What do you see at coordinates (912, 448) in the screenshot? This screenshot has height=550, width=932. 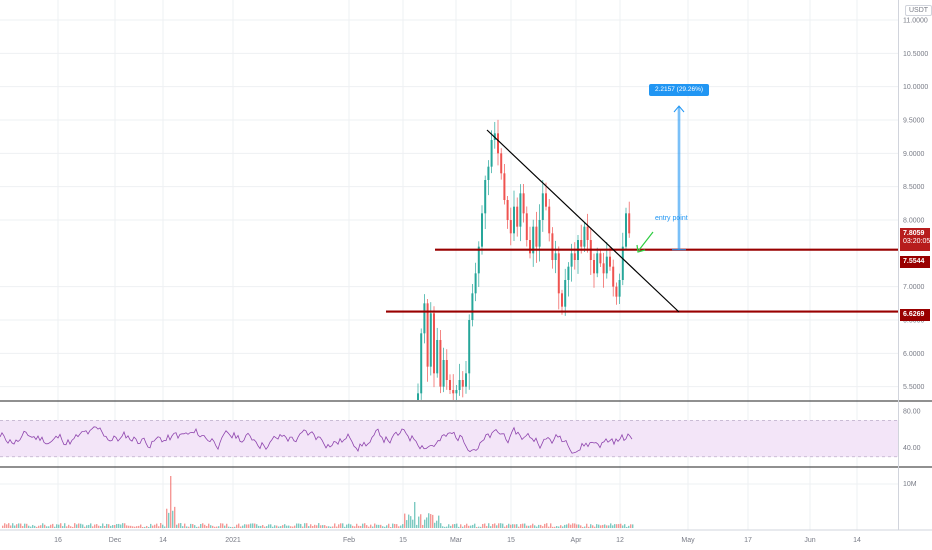 I see `rsi-tick-label: 40.00` at bounding box center [912, 448].